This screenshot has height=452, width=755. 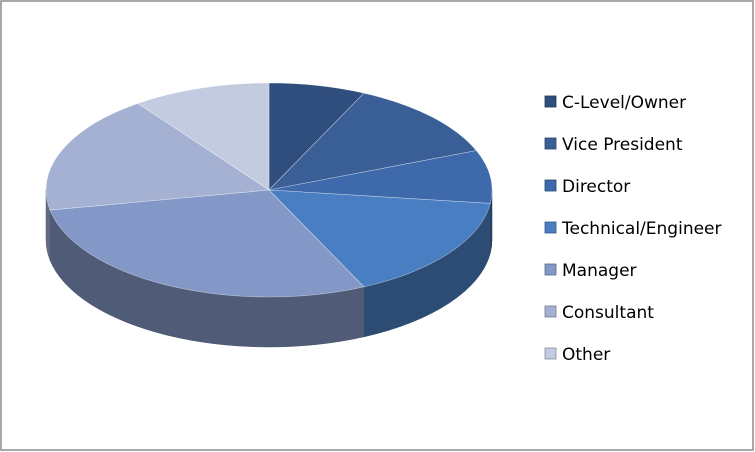 I want to click on legend-label: Other, so click(x=586, y=355).